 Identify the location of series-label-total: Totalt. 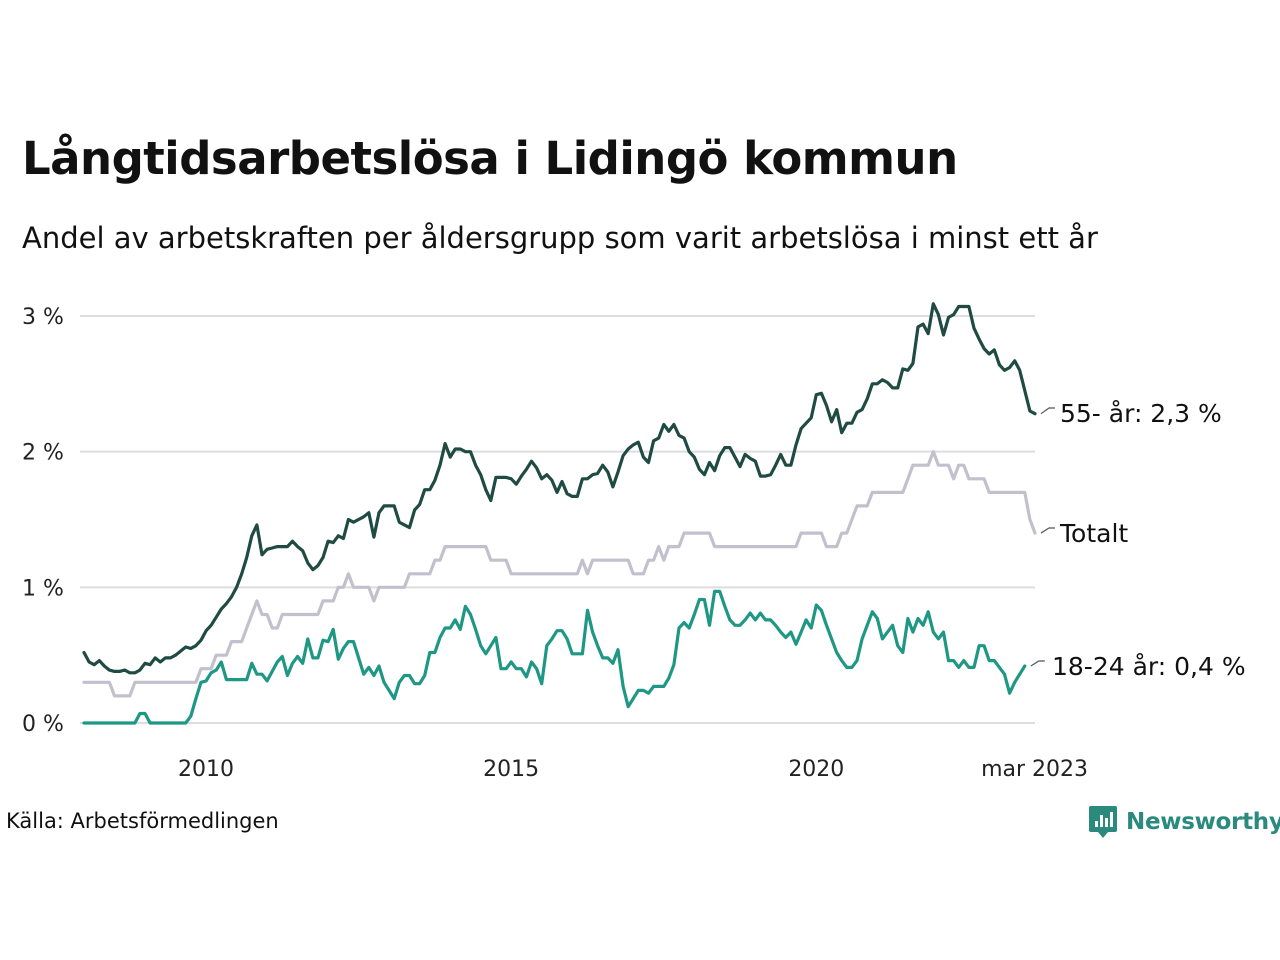
(1093, 533).